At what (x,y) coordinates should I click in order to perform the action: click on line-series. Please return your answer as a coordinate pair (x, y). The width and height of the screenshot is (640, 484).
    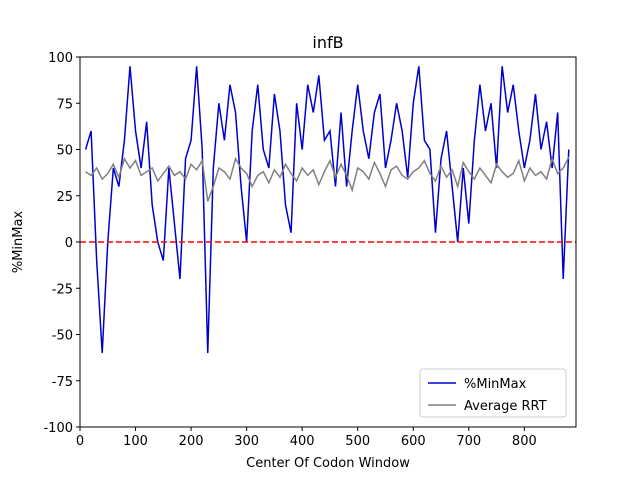
    Looking at the image, I should click on (327, 179).